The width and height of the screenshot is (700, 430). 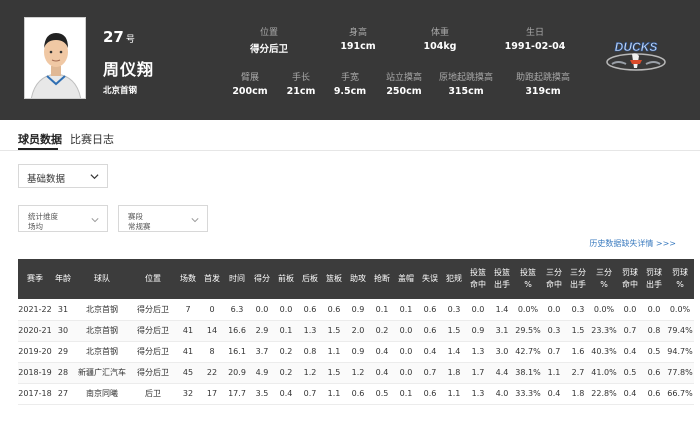 I want to click on column-header: 赛季, so click(x=35, y=279).